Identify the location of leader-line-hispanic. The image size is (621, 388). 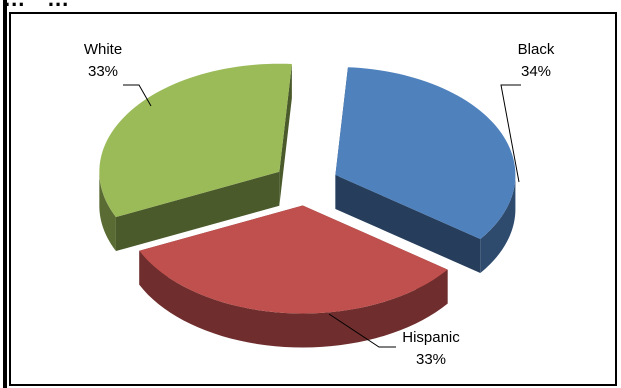
(362, 330).